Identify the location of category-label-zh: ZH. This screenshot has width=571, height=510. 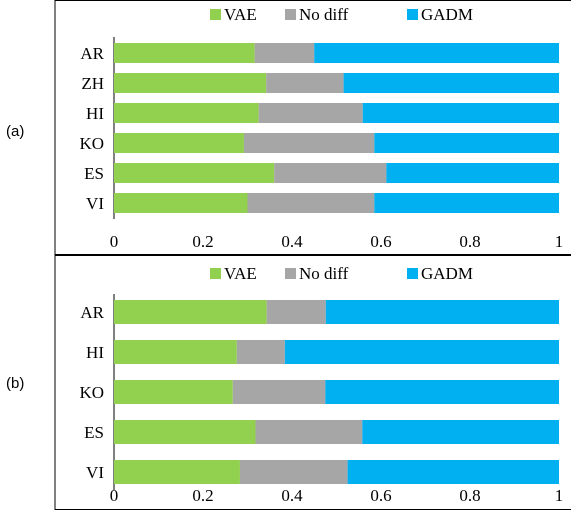
(92, 83).